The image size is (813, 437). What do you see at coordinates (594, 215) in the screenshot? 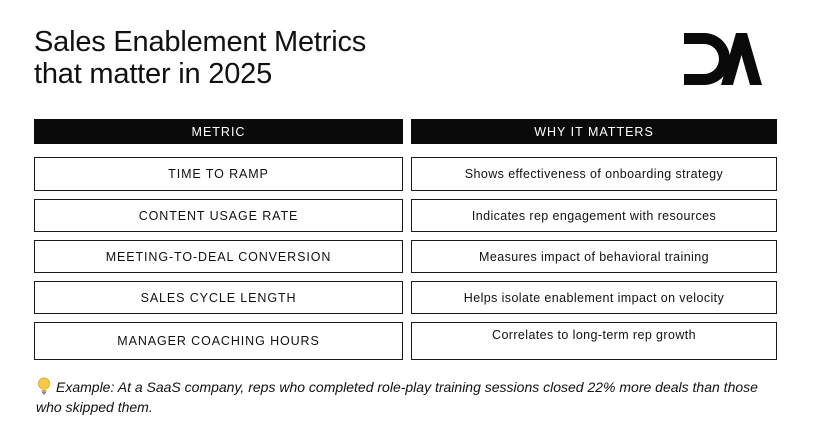
I see `why-cell: Indicates rep engagement with resources` at bounding box center [594, 215].